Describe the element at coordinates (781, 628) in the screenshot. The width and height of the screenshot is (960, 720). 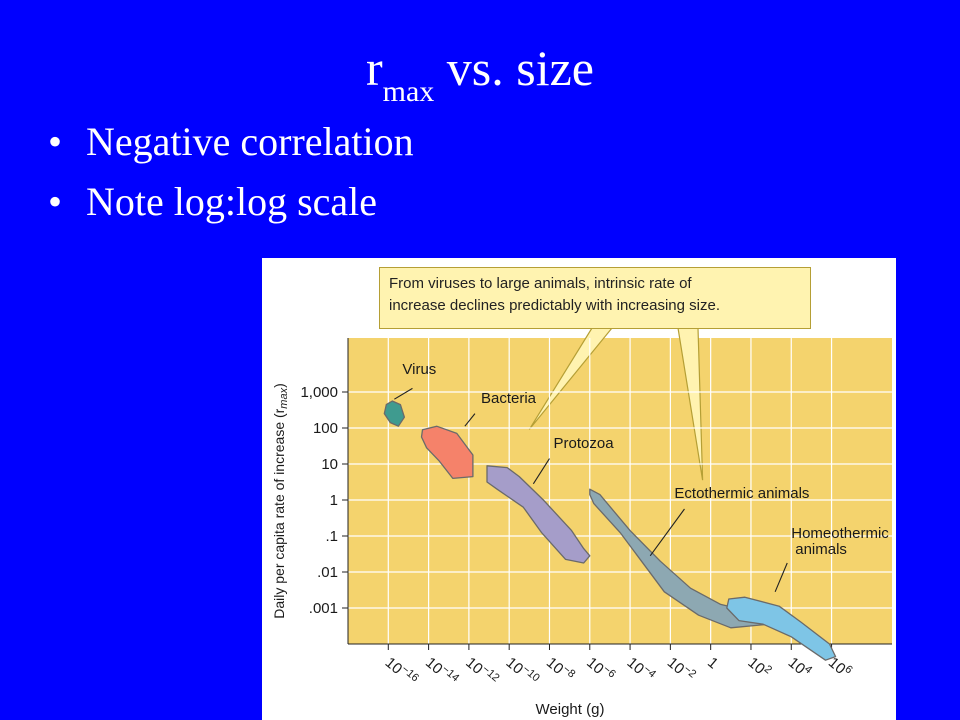
I see `region-homeothermic-animals` at that location.